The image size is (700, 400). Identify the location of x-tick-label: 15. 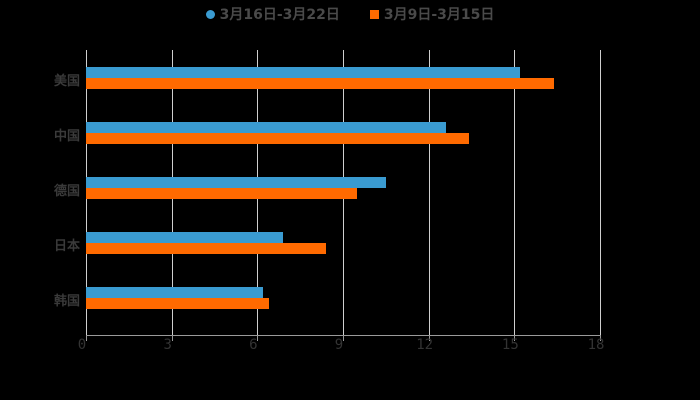
(510, 345).